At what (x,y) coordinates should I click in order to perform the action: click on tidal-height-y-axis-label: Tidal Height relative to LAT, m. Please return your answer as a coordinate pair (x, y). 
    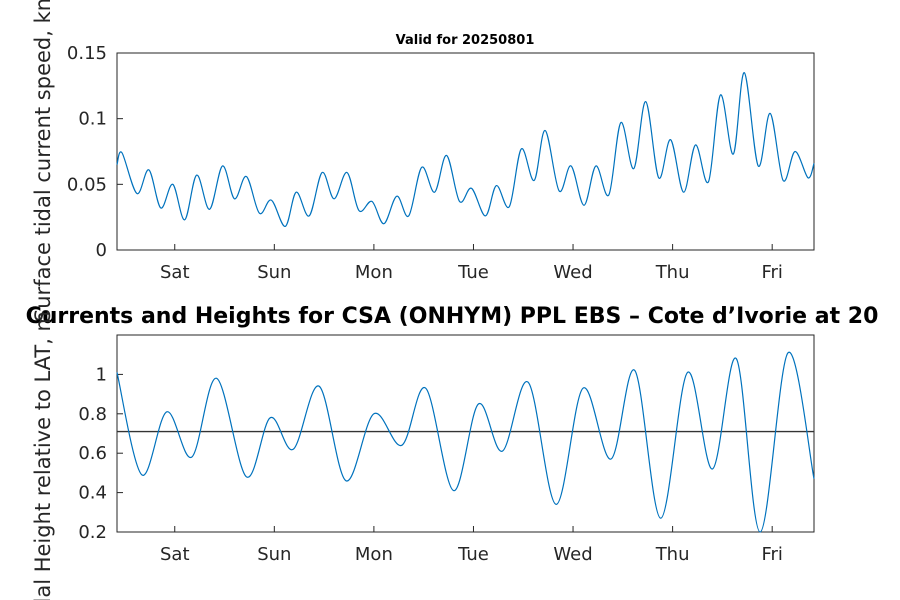
    Looking at the image, I should click on (43, 455).